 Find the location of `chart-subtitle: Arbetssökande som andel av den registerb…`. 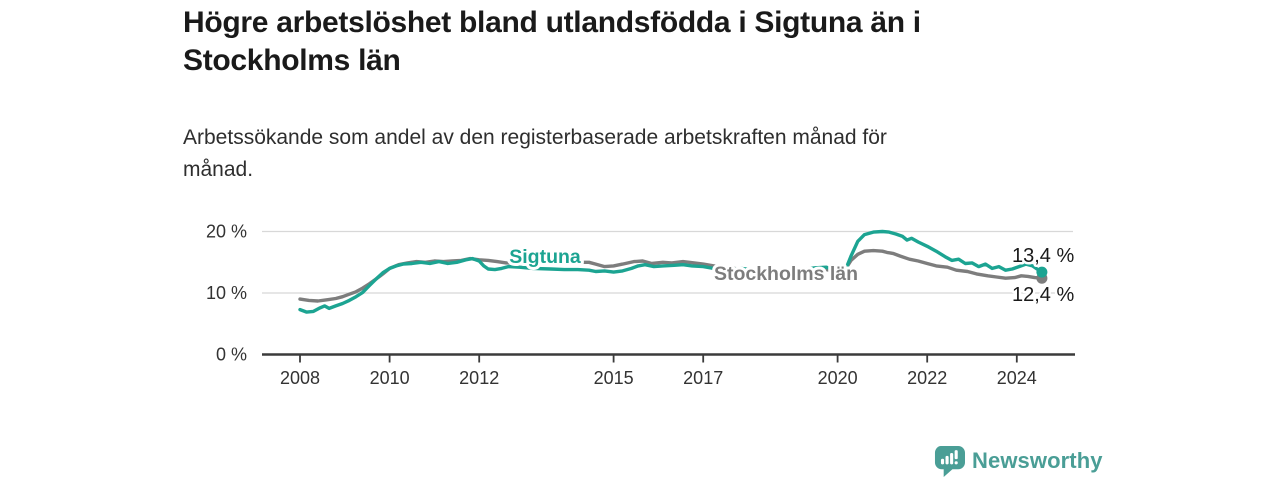

chart-subtitle: Arbetssökande som andel av den registerb… is located at coordinates (683, 154).